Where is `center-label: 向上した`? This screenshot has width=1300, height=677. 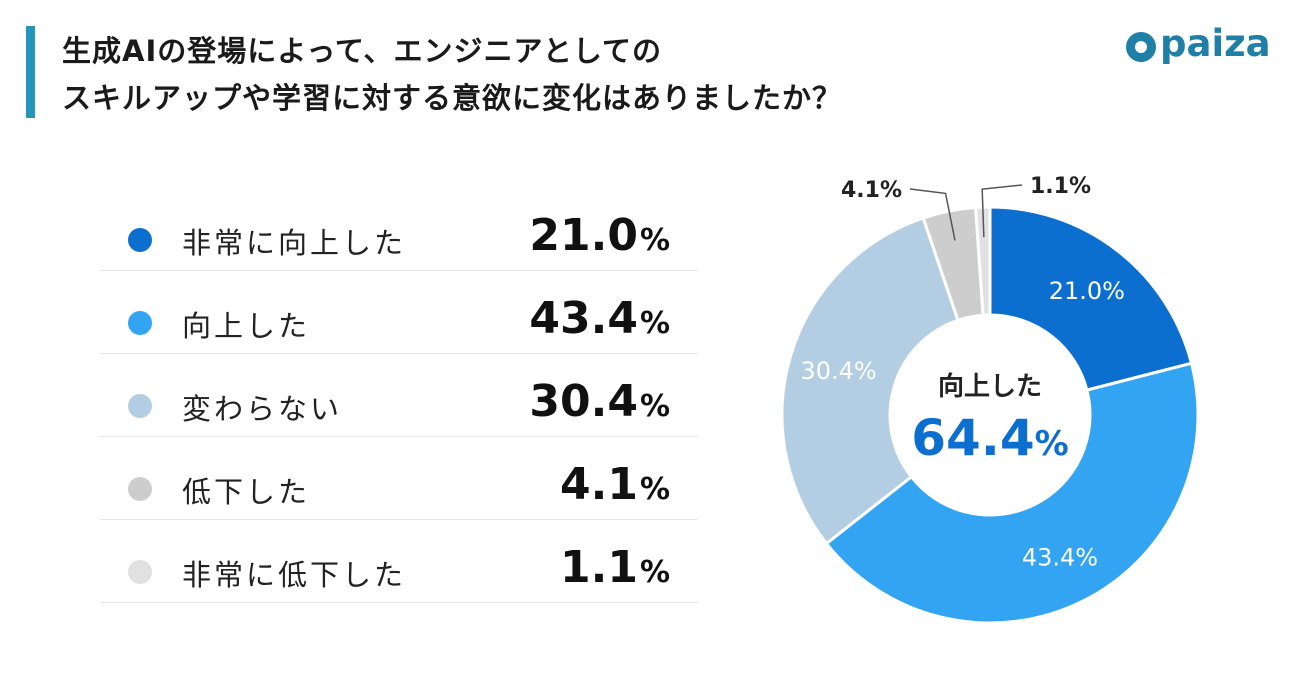
center-label: 向上した is located at coordinates (990, 386).